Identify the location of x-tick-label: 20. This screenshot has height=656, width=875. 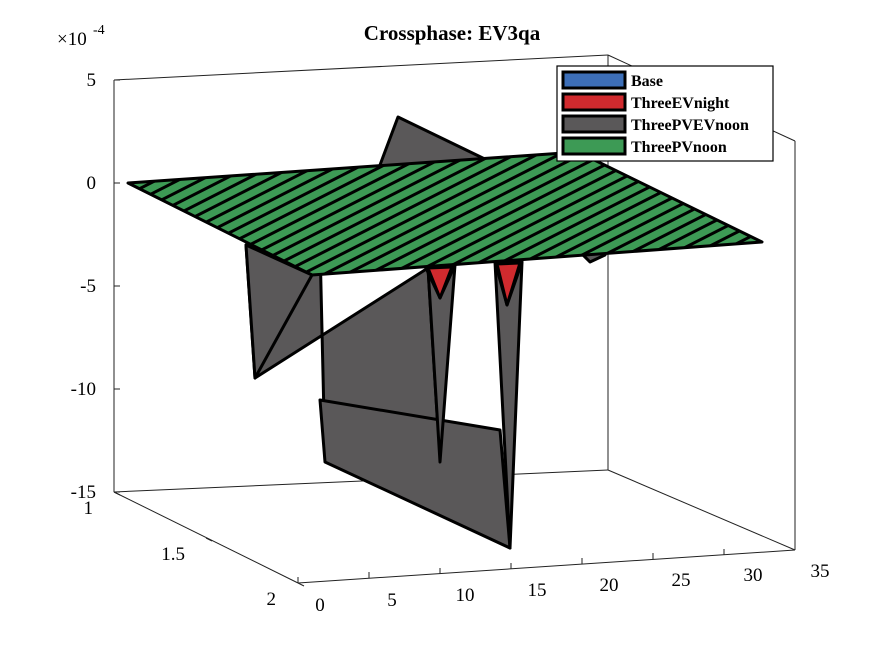
(609, 585).